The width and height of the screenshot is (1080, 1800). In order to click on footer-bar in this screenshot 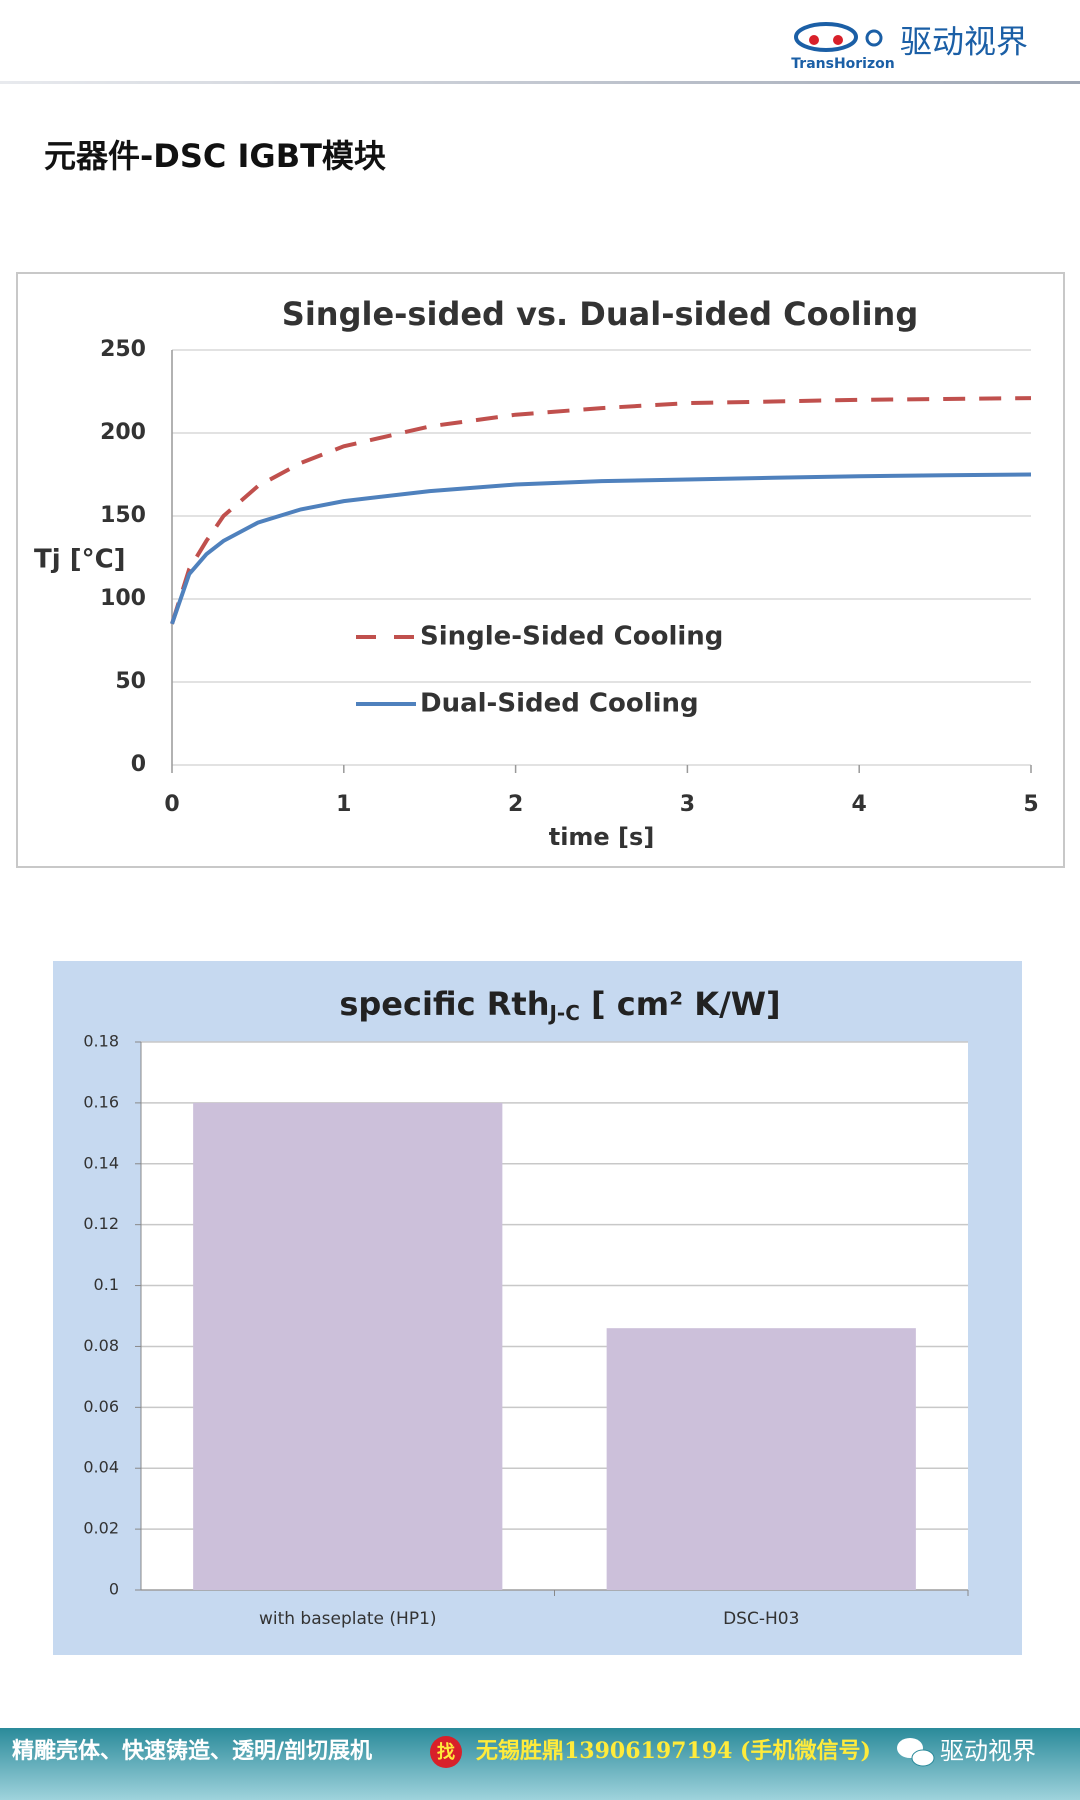, I will do `click(540, 1764)`.